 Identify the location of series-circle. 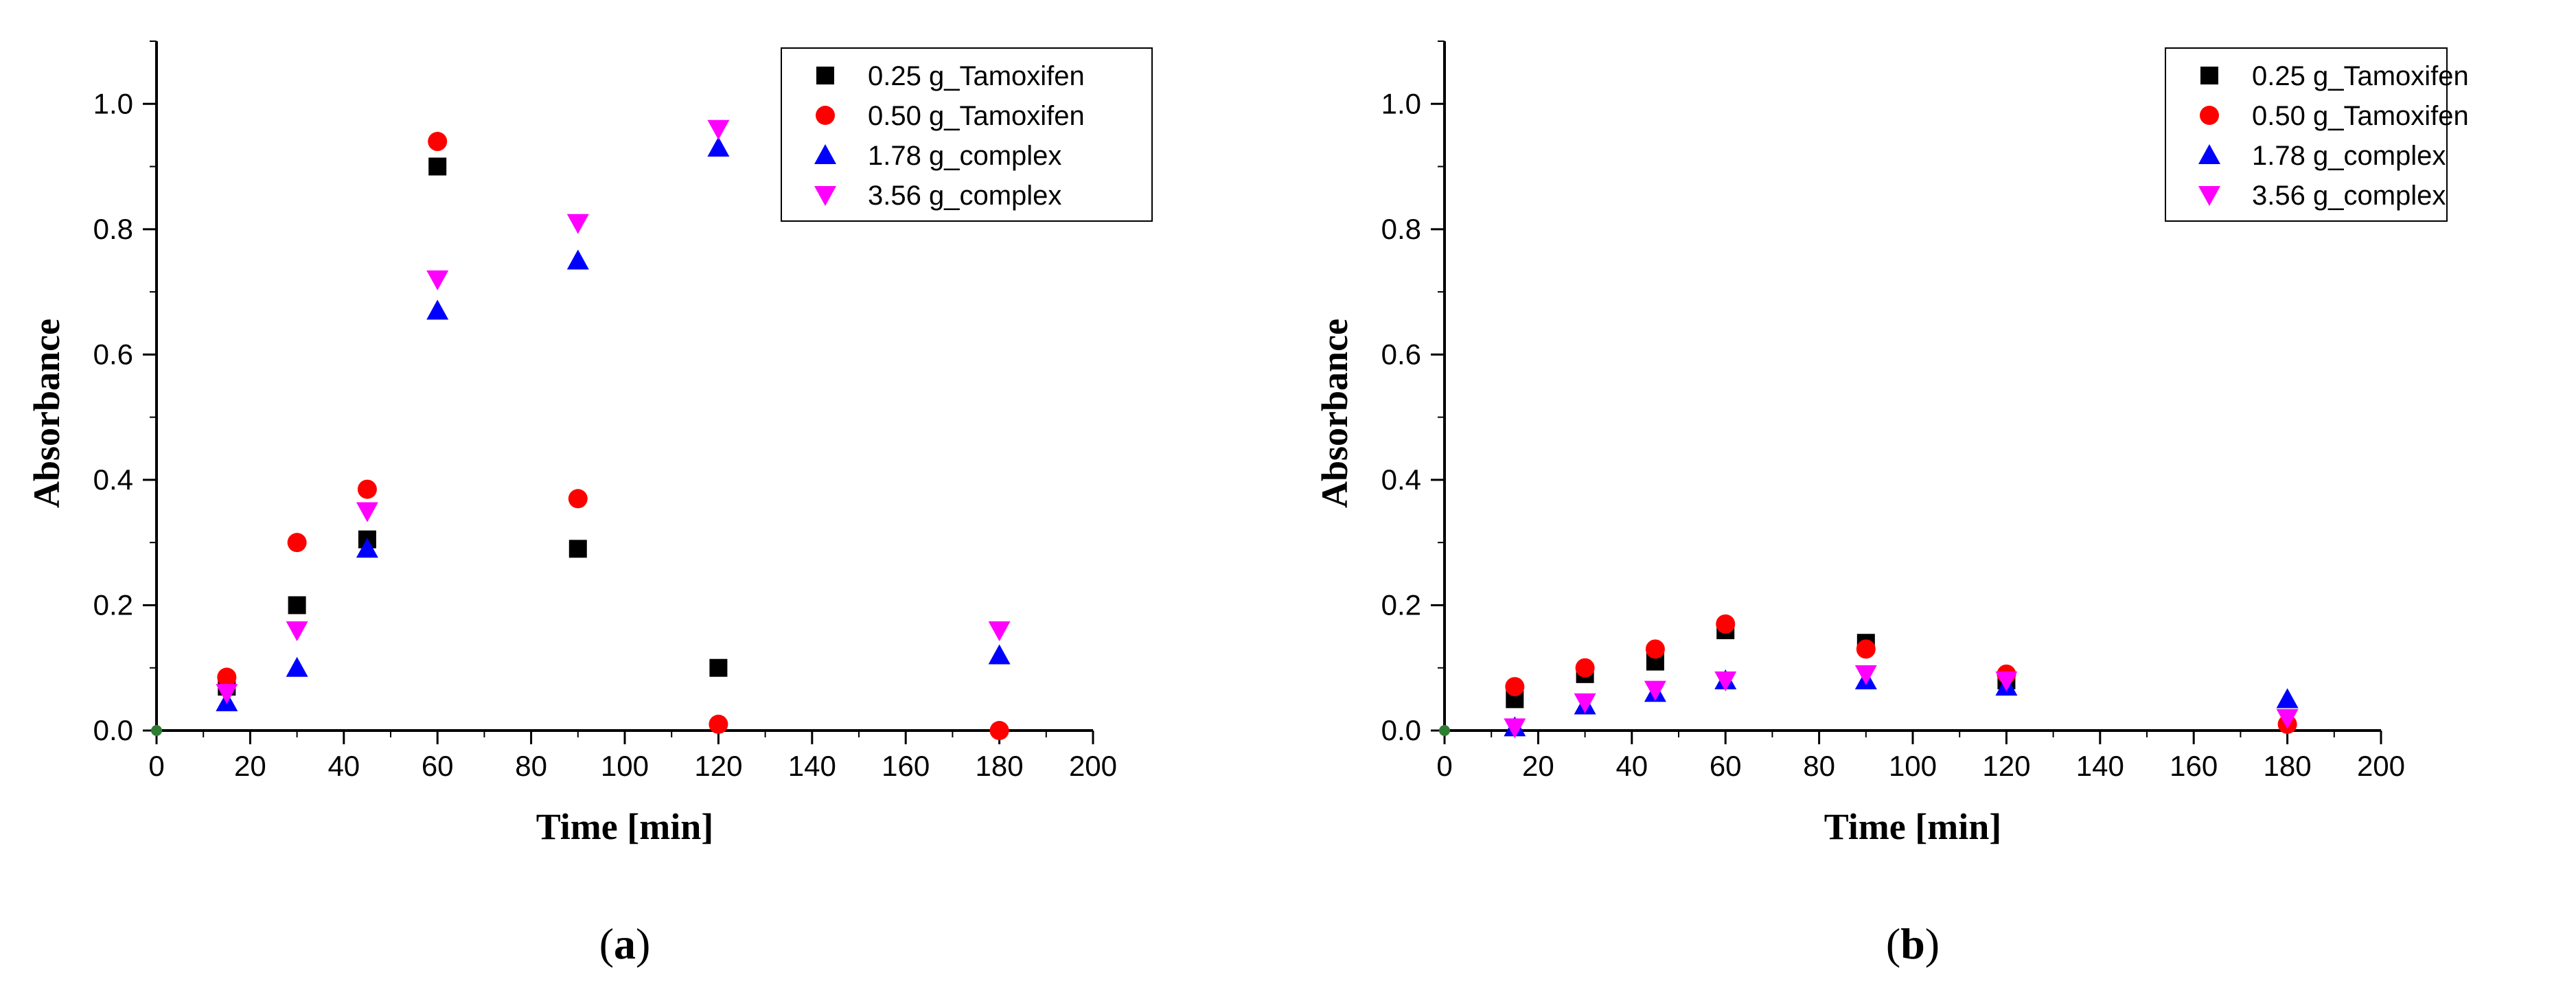
(1901, 674).